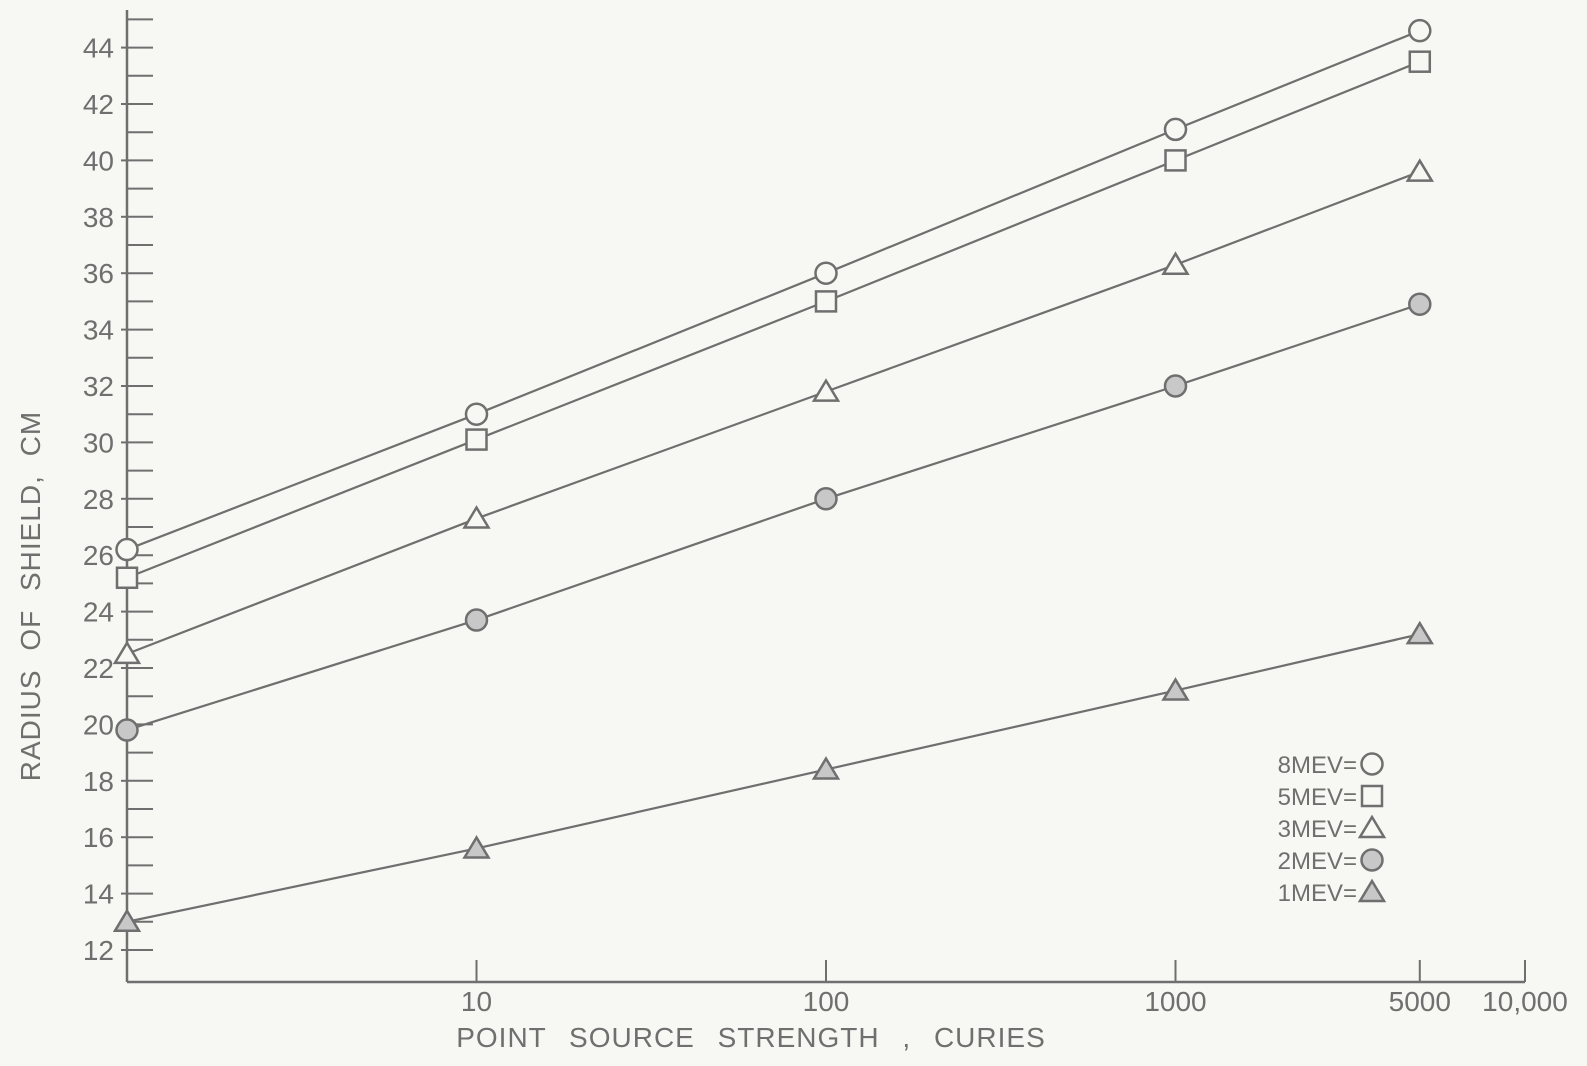 The width and height of the screenshot is (1587, 1066). What do you see at coordinates (98, 555) in the screenshot?
I see `y-tick-label: 26` at bounding box center [98, 555].